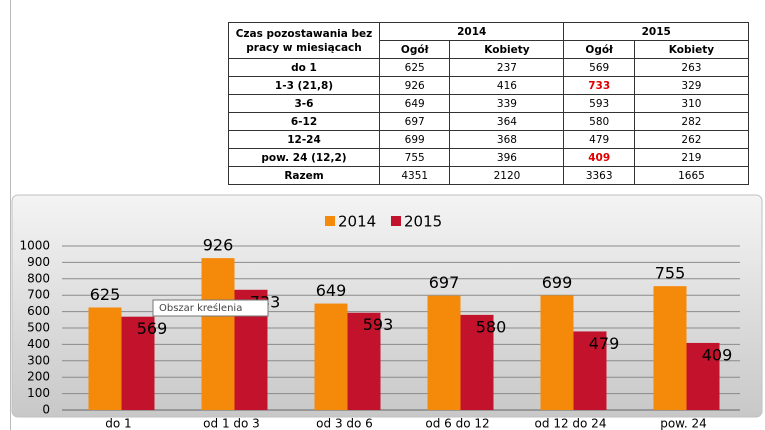  What do you see at coordinates (38, 377) in the screenshot?
I see `y-tick-label: 200` at bounding box center [38, 377].